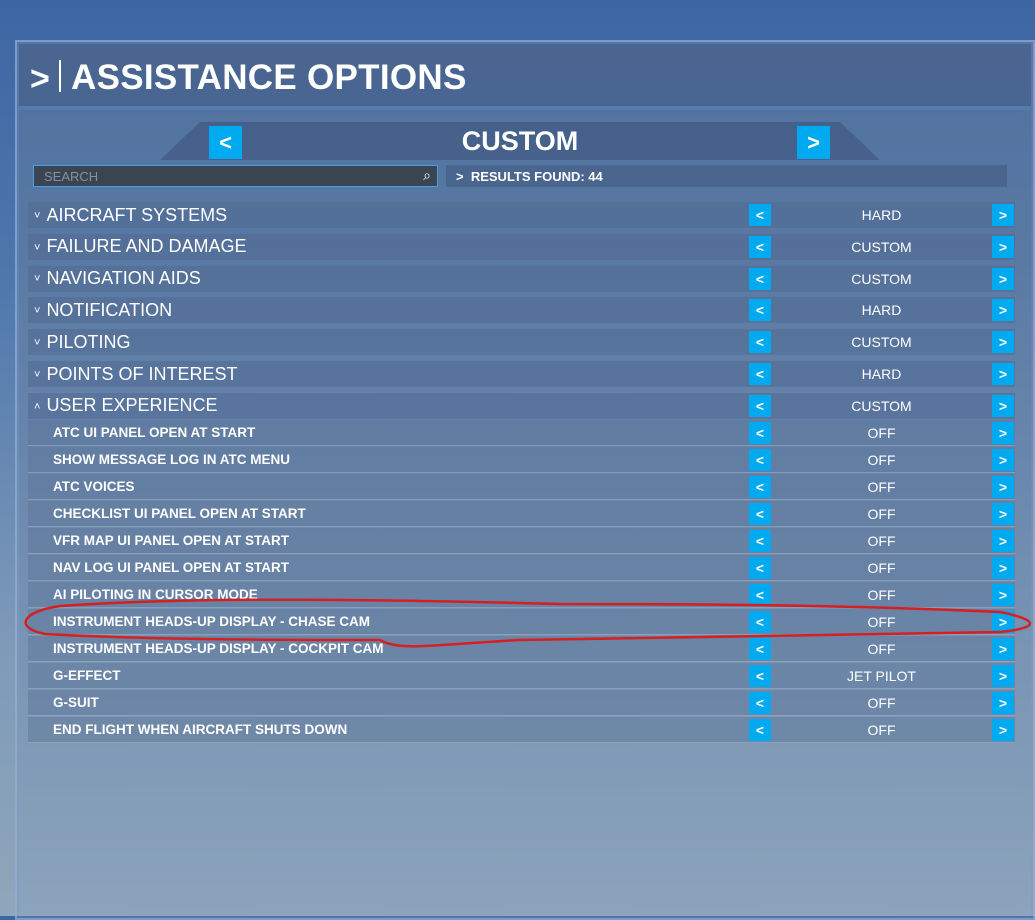 The height and width of the screenshot is (920, 1035). Describe the element at coordinates (123, 278) in the screenshot. I see `label-text: NAVIGATION AIDS` at that location.